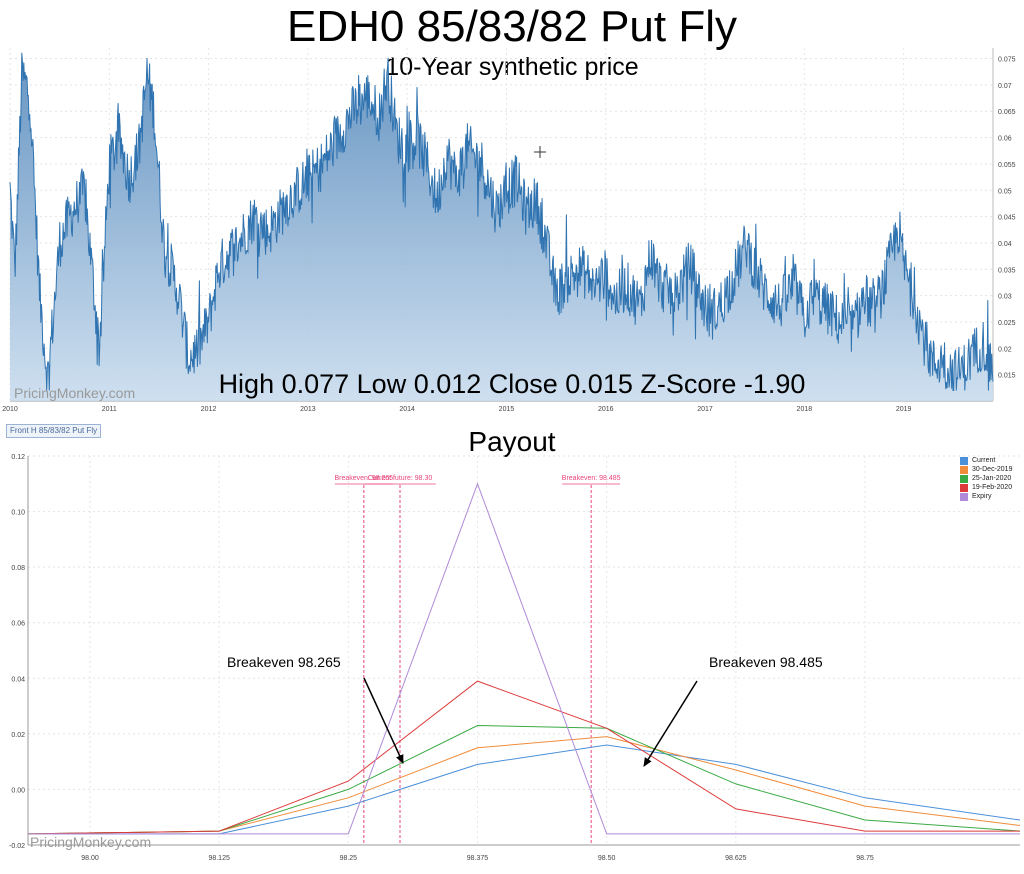  I want to click on payout-x-tick: 98.50, so click(607, 858).